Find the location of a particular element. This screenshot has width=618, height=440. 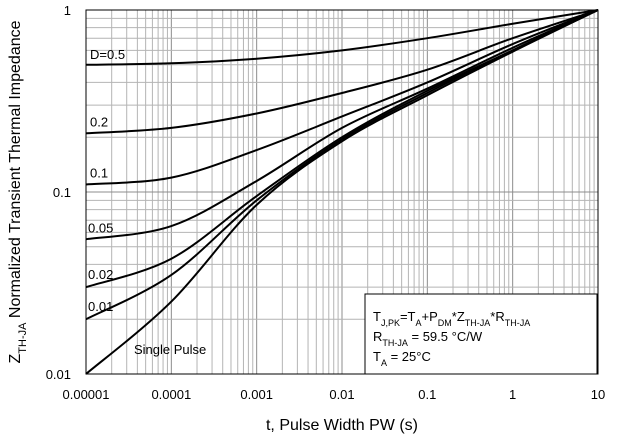

formula-segment: = 25°C is located at coordinates (409, 356).